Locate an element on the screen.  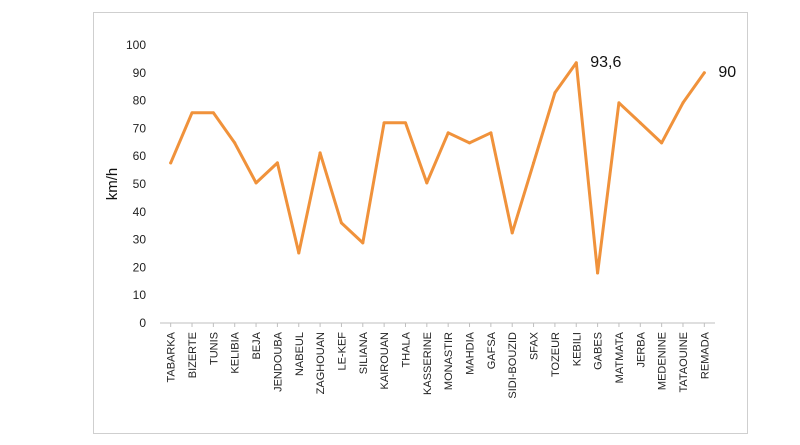
x-tick-label: KELIBIA is located at coordinates (236, 352).